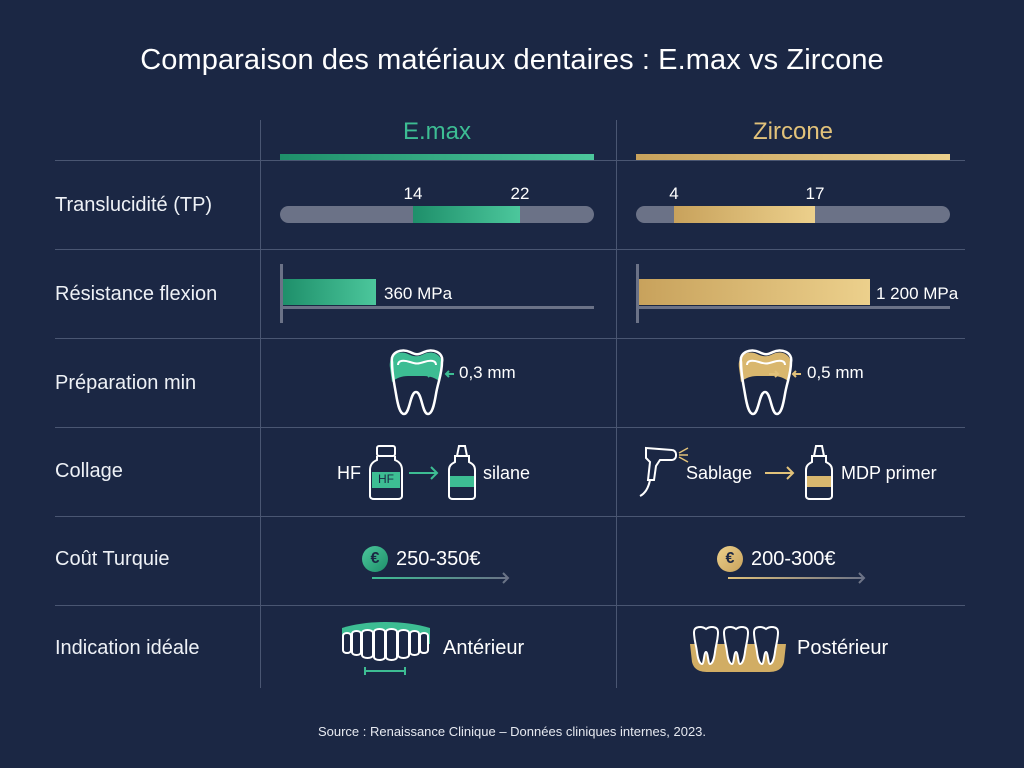 The width and height of the screenshot is (1024, 768). I want to click on tooth-preparation-emax-icon, so click(421, 382).